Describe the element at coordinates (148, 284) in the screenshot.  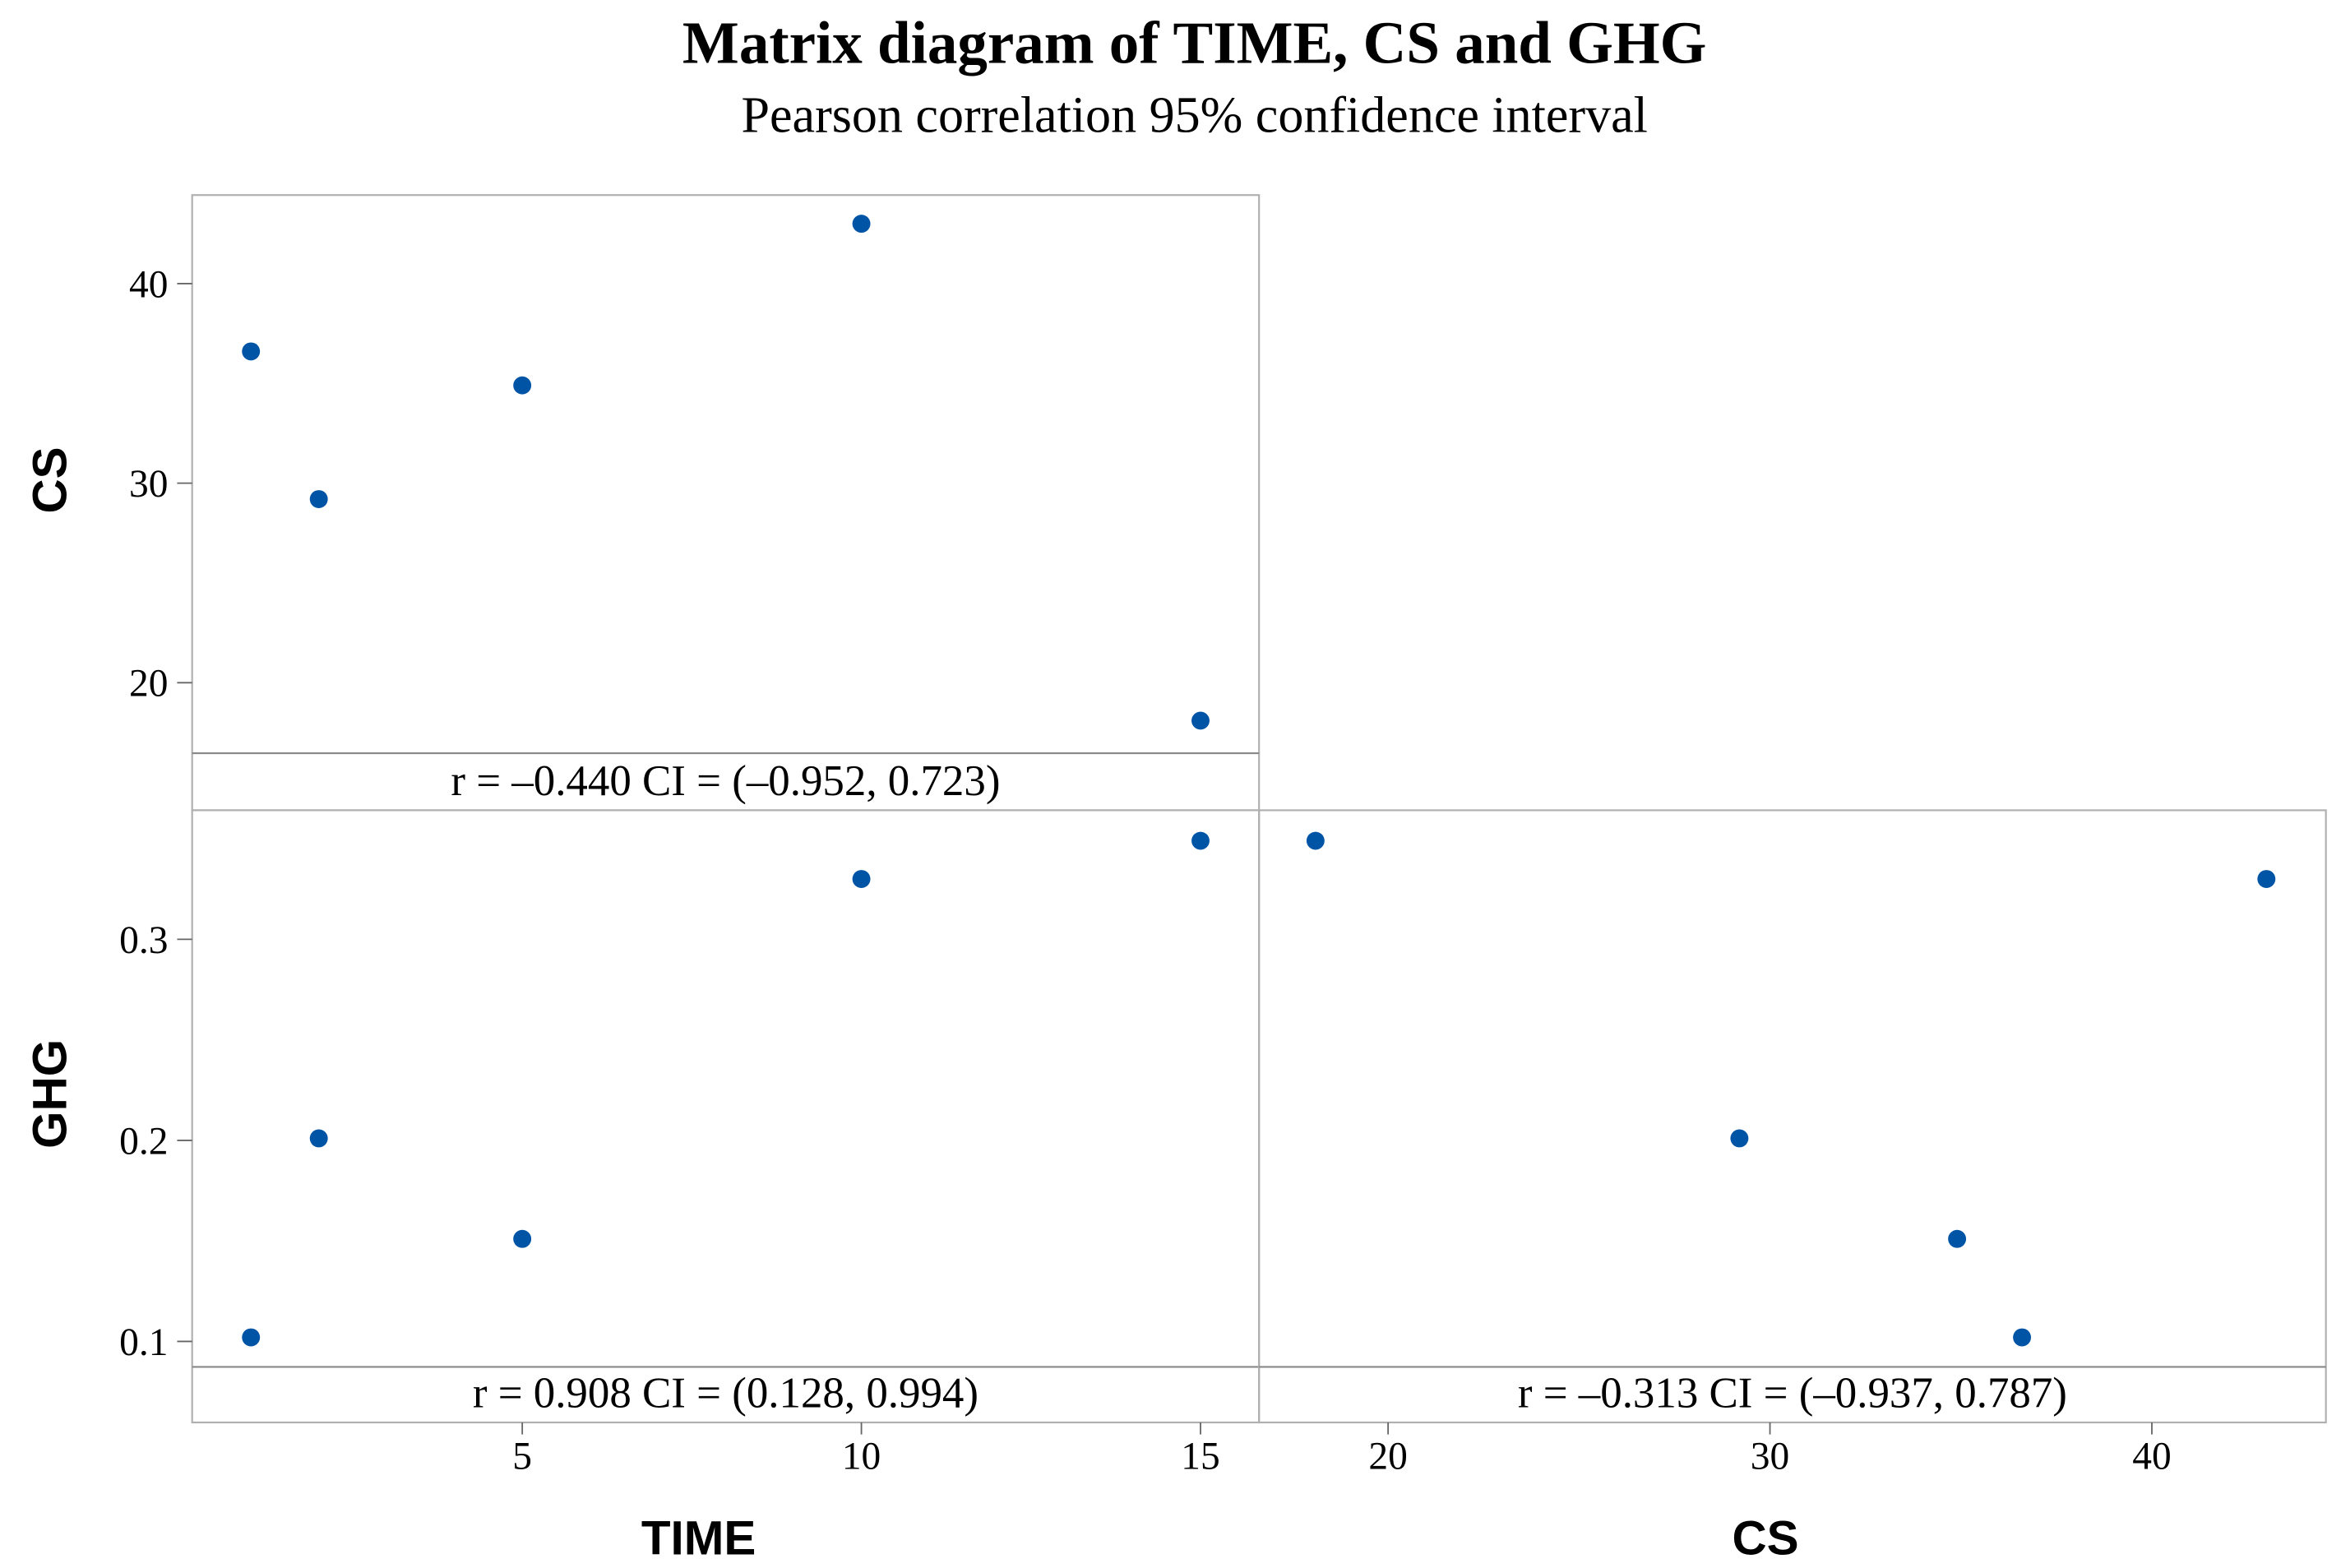
I see `y-tick-label: 40` at that location.